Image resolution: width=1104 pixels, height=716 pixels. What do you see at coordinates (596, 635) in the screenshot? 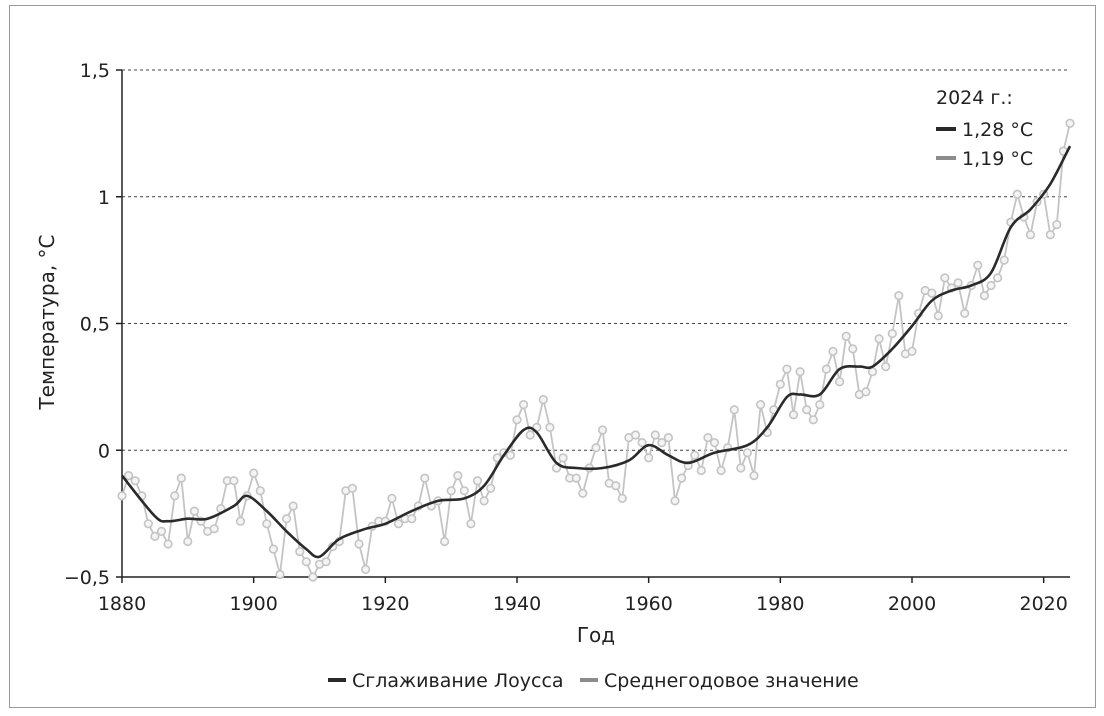
I see `x-axis-title: Год` at bounding box center [596, 635].